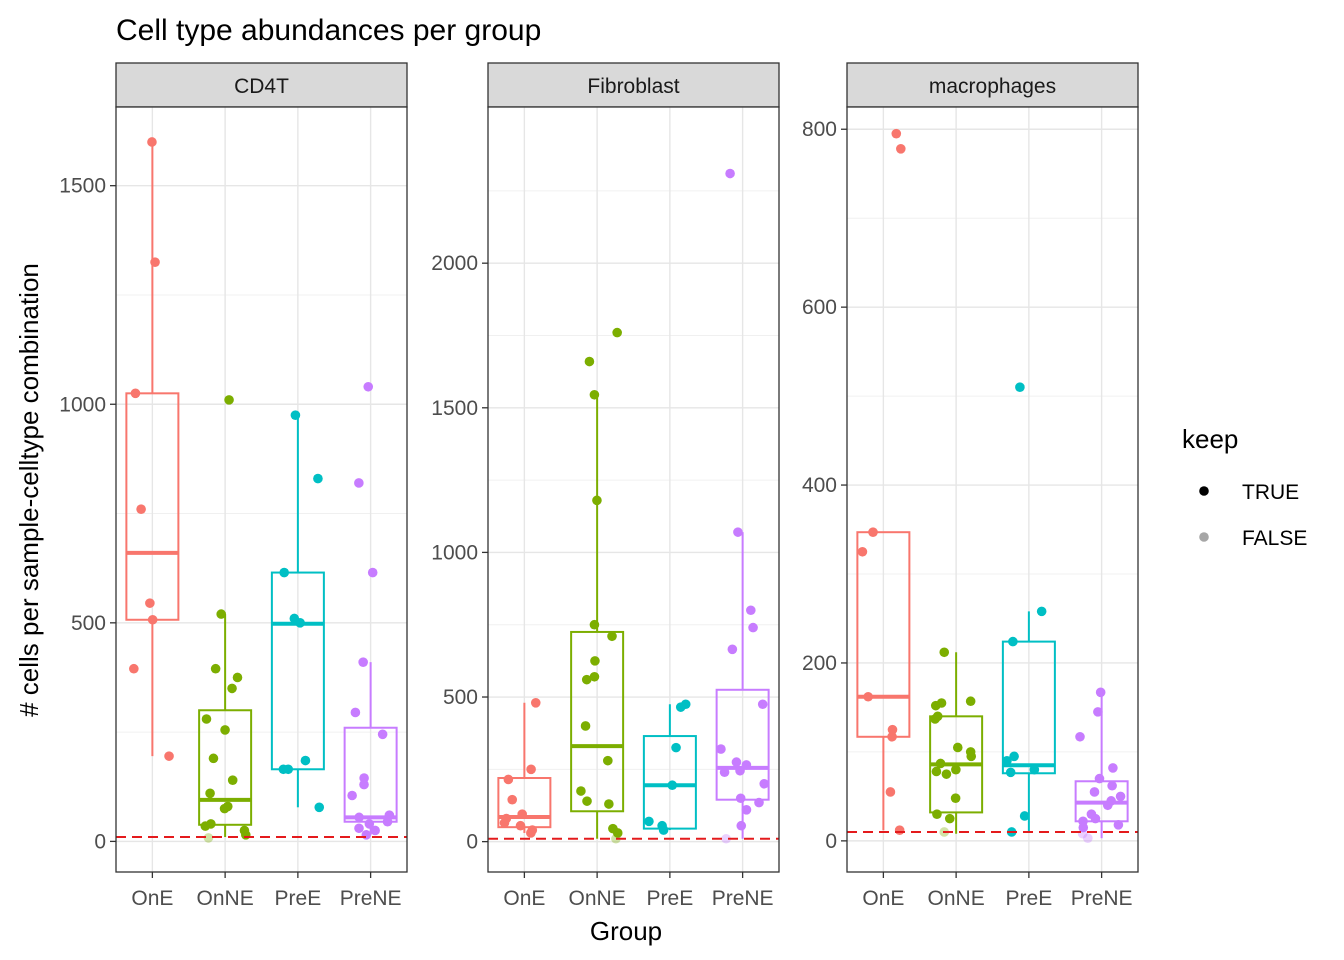 Image resolution: width=1344 pixels, height=960 pixels. What do you see at coordinates (225, 898) in the screenshot?
I see `x-tick-label: OnNE` at bounding box center [225, 898].